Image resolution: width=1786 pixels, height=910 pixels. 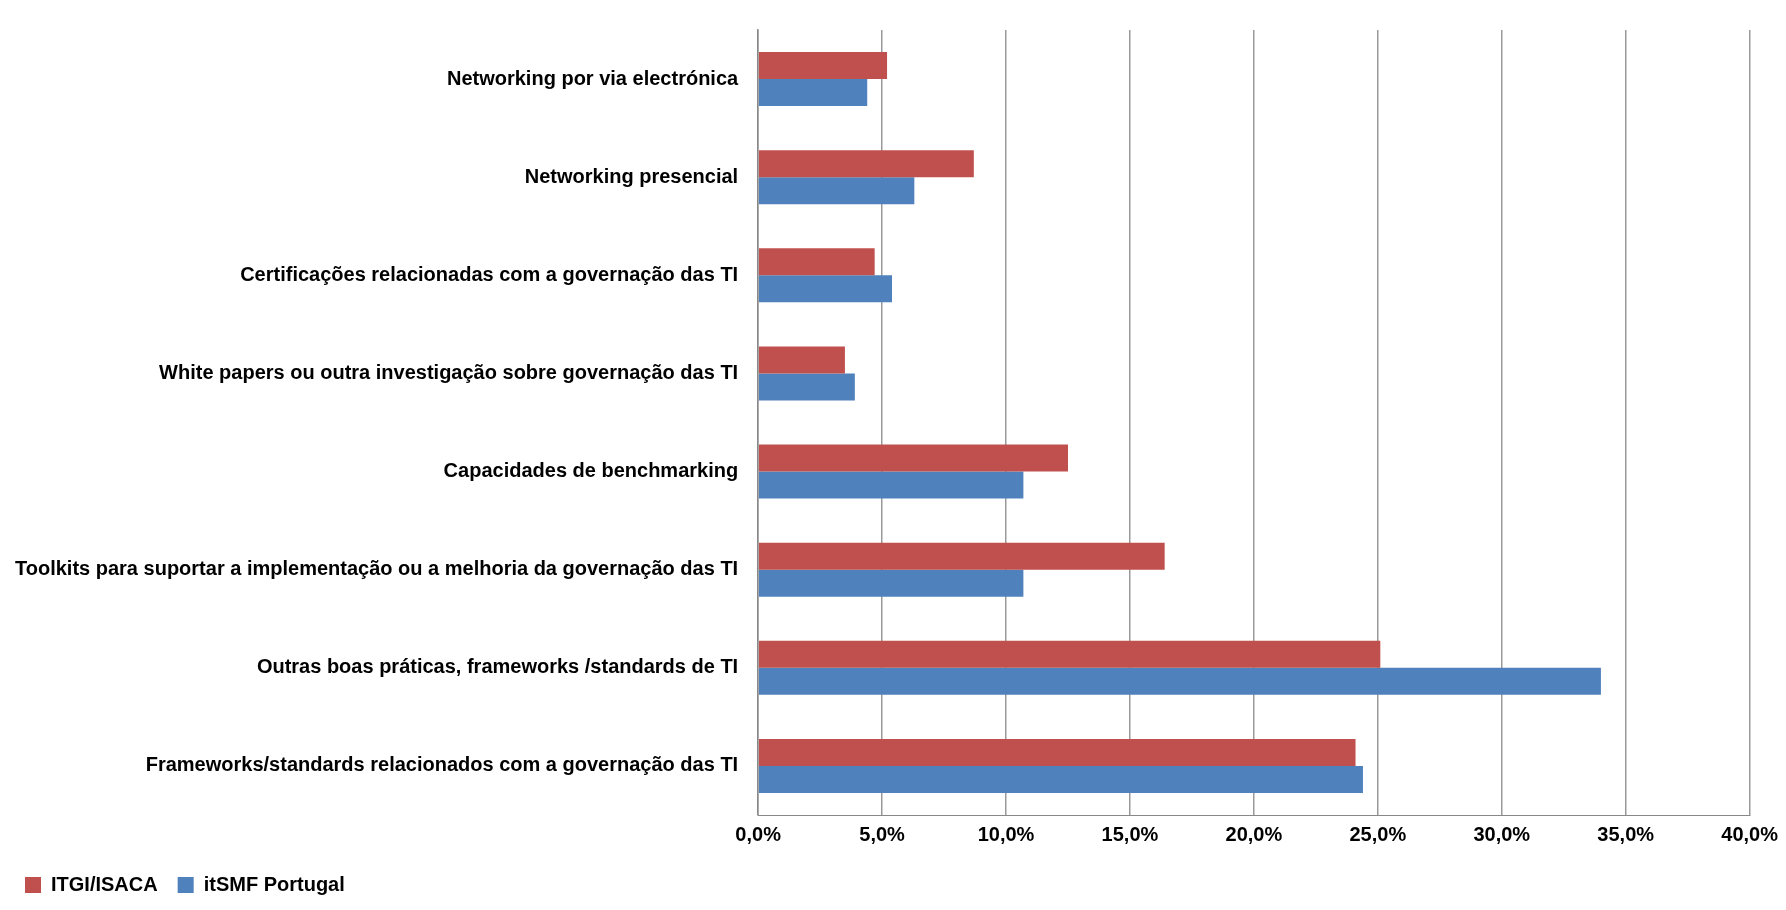 I want to click on x-tick-label: 40,0%, so click(x=1750, y=833).